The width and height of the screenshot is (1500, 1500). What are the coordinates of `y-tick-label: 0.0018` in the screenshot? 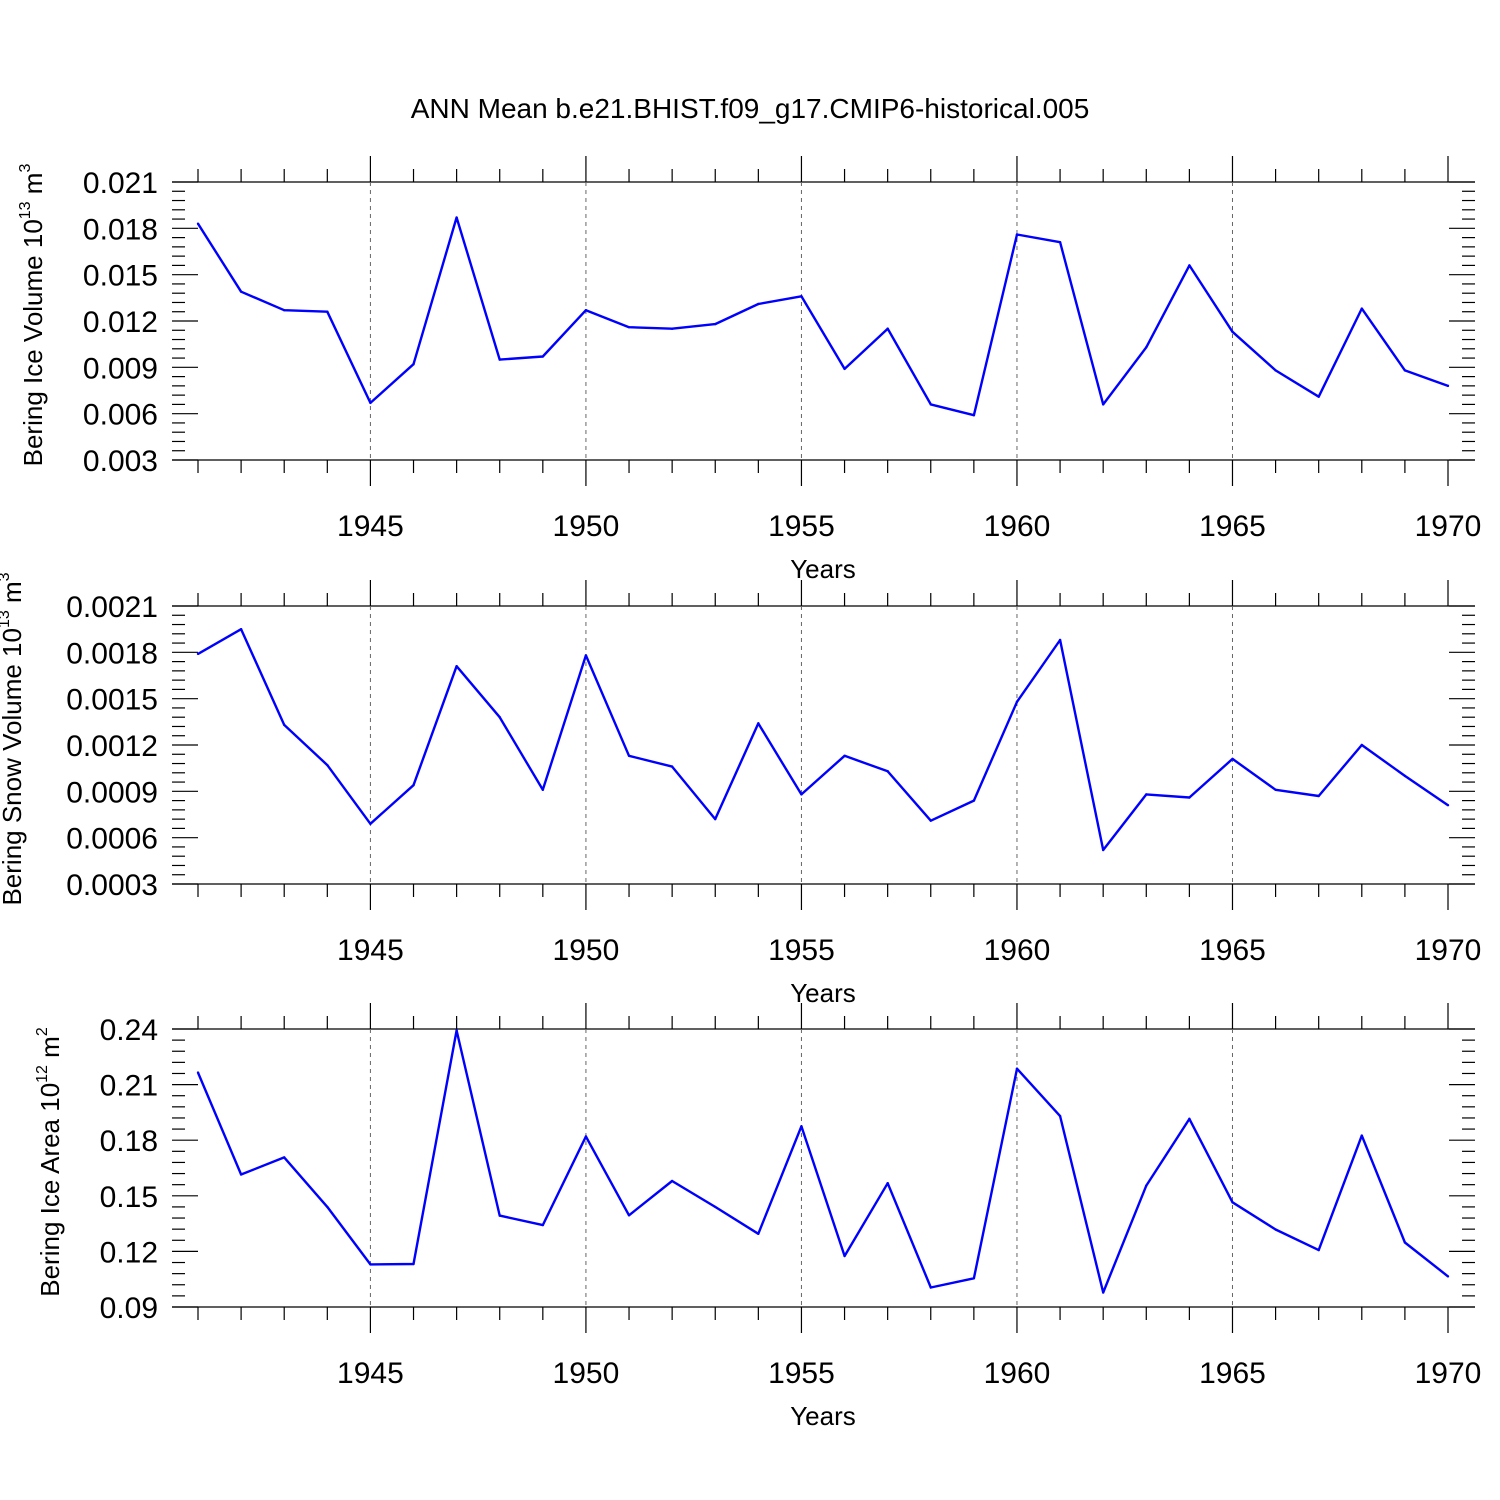 It's located at (112, 653).